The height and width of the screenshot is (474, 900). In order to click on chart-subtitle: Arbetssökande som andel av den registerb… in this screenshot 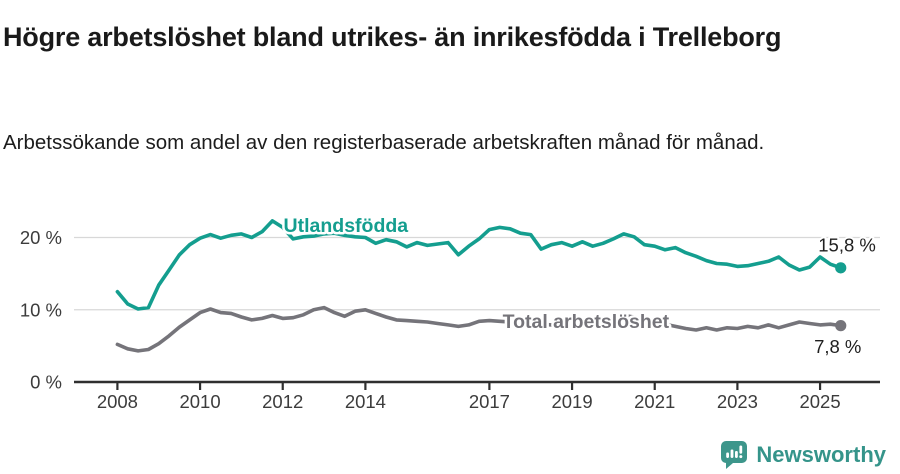, I will do `click(384, 142)`.